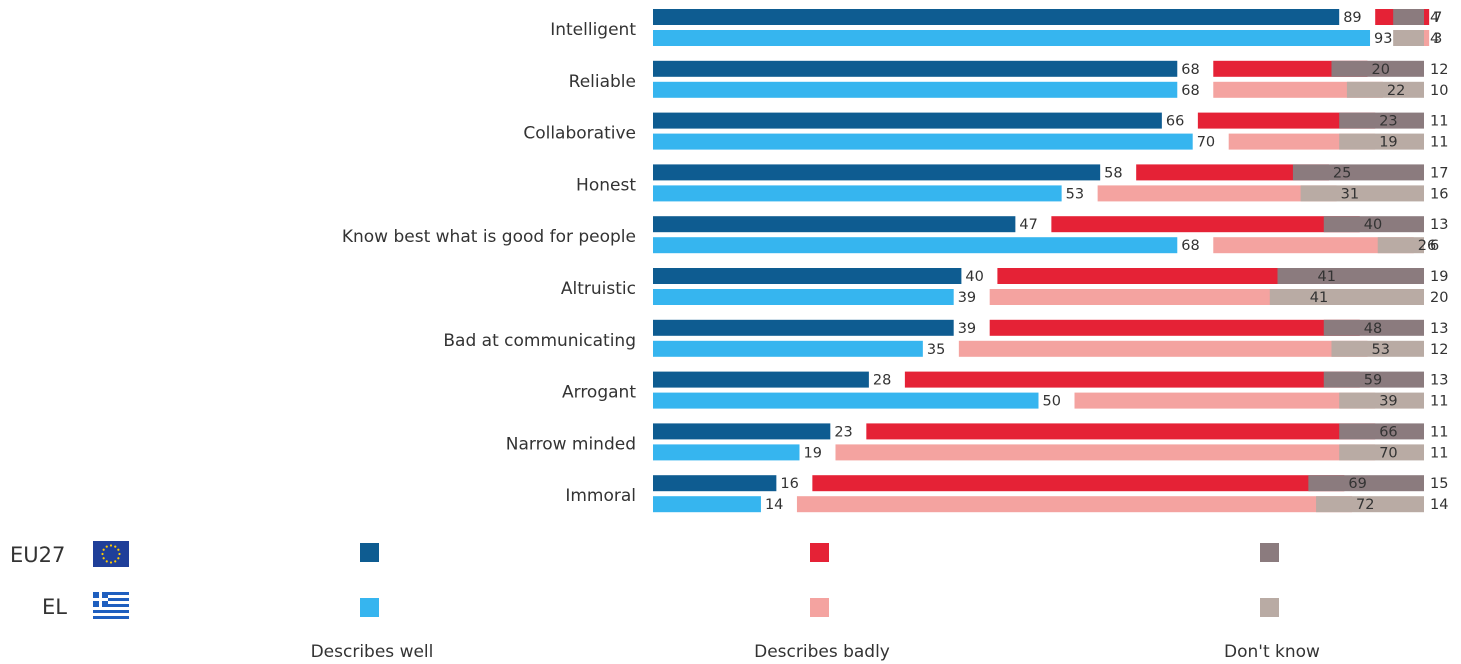 The width and height of the screenshot is (1461, 664). Describe the element at coordinates (1439, 298) in the screenshot. I see `value-label-el-dont-know-altruistic: 20` at that location.